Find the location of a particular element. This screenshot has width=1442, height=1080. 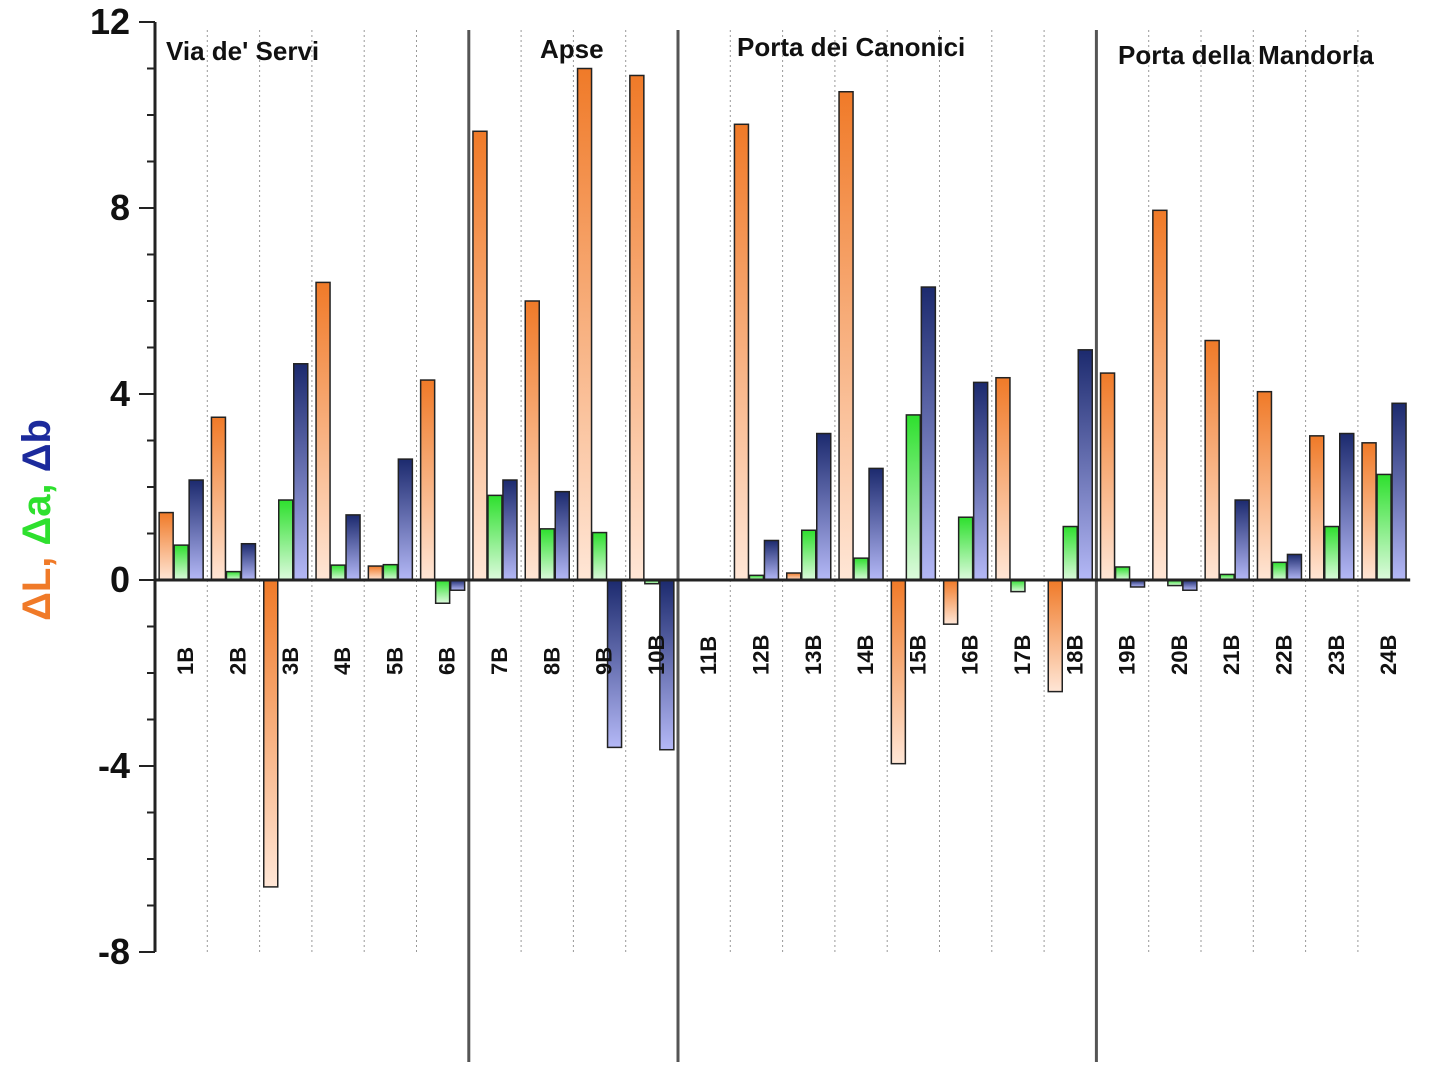

bar-a-24B is located at coordinates (1384, 527).